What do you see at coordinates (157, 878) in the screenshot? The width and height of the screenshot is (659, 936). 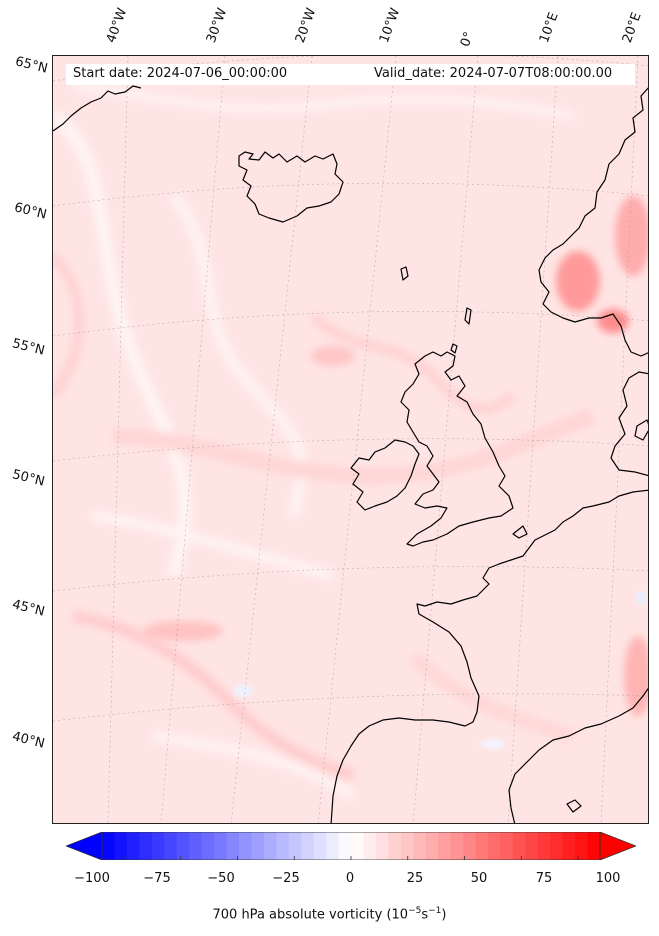 I see `colorbar-tick-label: −75` at bounding box center [157, 878].